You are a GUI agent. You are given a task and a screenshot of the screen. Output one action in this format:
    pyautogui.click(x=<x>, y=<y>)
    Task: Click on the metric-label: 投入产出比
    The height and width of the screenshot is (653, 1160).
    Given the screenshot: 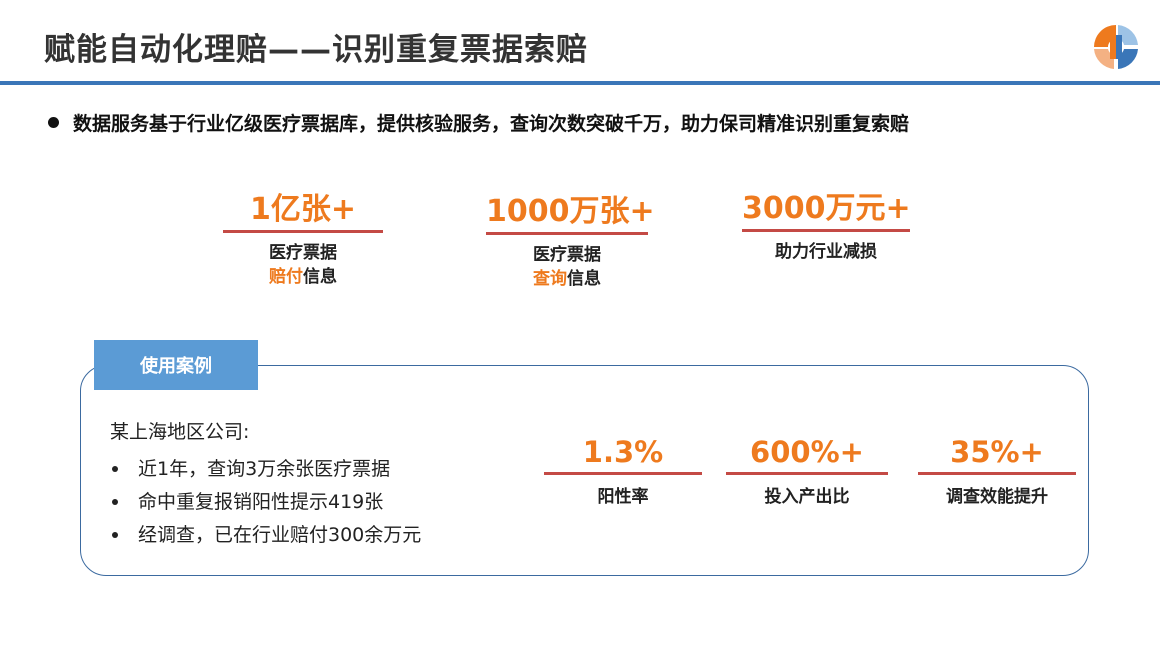 What is the action you would take?
    pyautogui.click(x=807, y=497)
    